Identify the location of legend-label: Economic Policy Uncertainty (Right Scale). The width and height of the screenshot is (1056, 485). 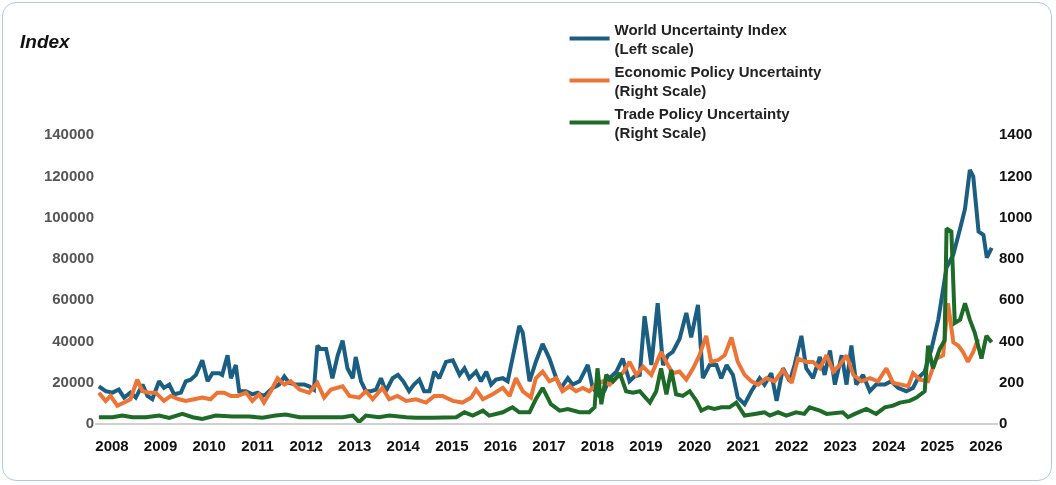
(718, 81).